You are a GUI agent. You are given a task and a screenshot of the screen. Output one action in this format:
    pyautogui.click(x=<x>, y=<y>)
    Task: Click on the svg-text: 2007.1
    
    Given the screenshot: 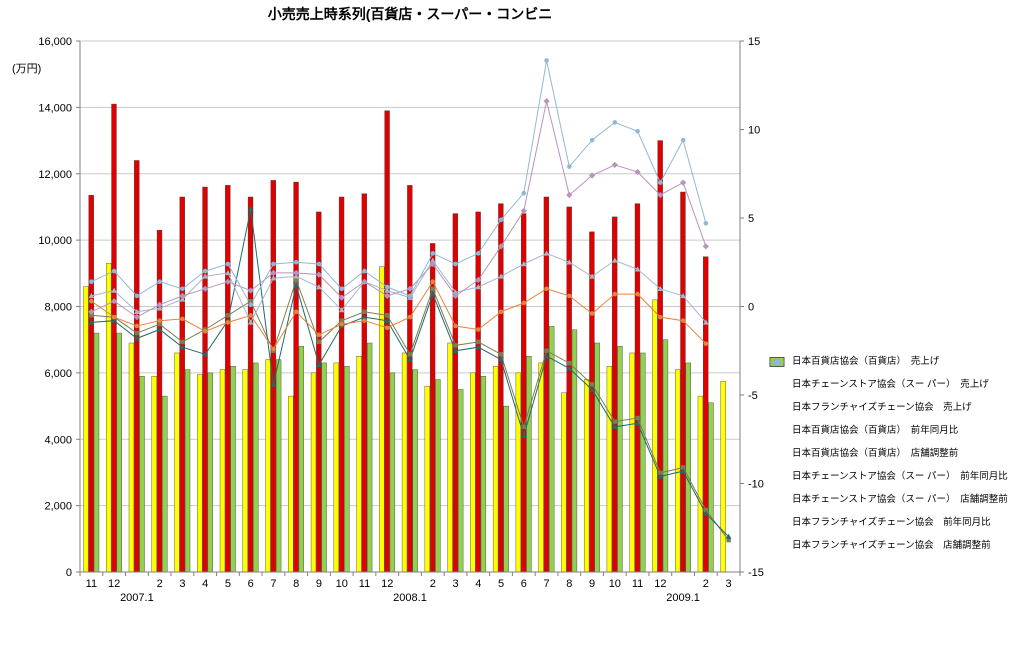 What is the action you would take?
    pyautogui.click(x=137, y=598)
    